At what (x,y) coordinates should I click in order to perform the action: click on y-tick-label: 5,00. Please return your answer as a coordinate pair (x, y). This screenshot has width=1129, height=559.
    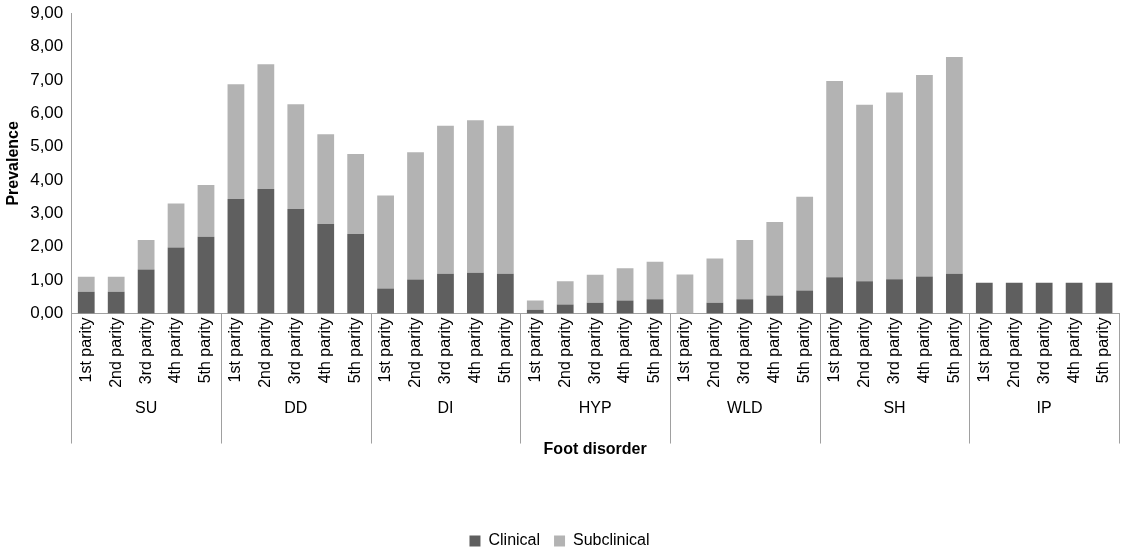
    Looking at the image, I should click on (47, 146).